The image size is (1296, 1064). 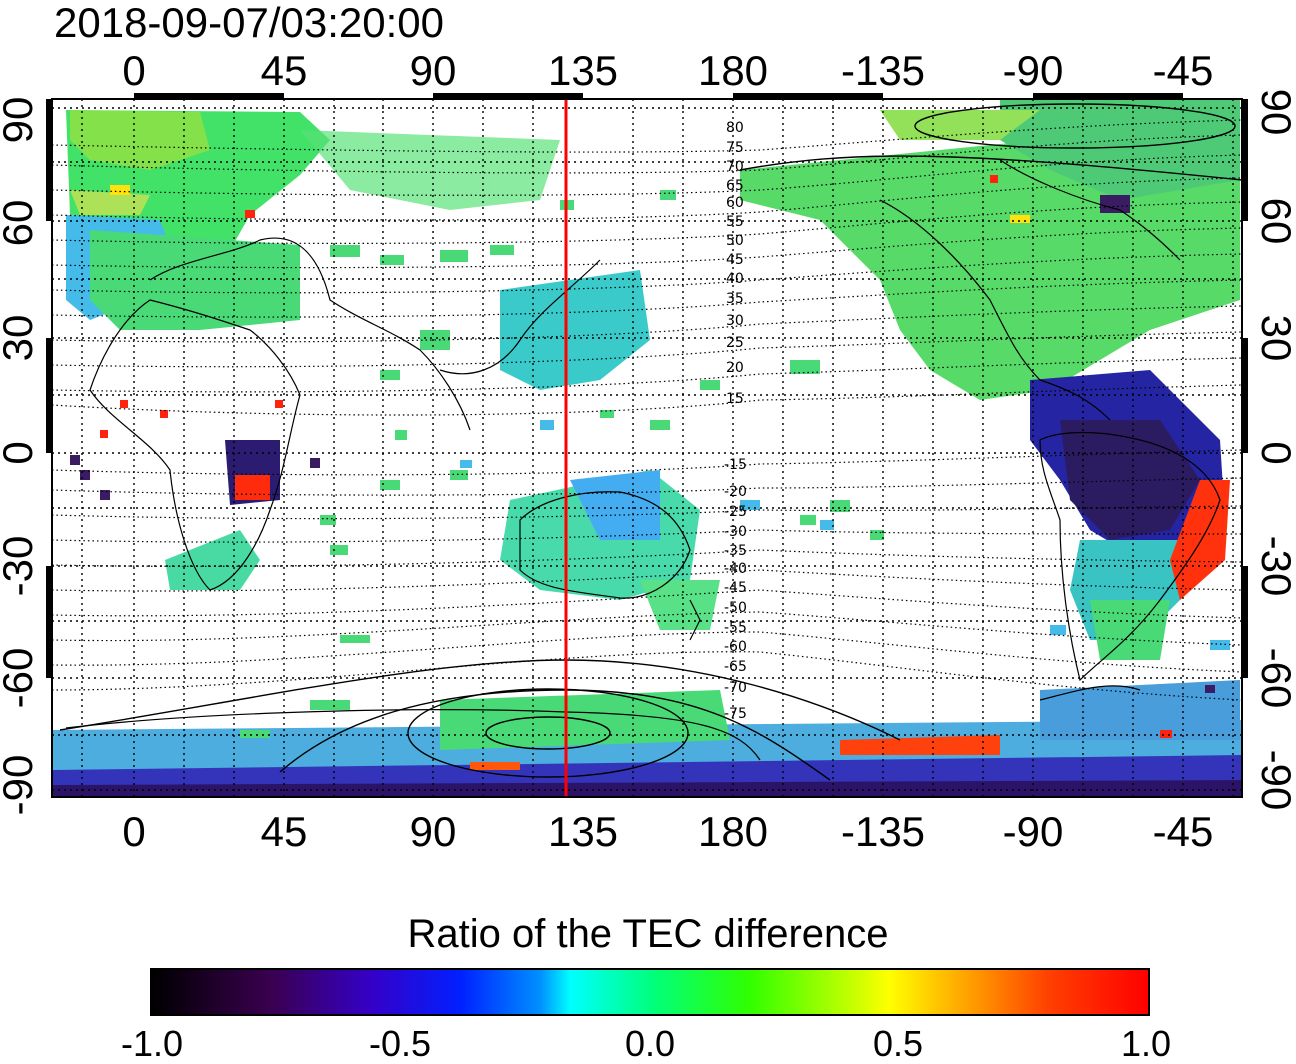 What do you see at coordinates (20, 678) in the screenshot?
I see `lat-tick-left: -60` at bounding box center [20, 678].